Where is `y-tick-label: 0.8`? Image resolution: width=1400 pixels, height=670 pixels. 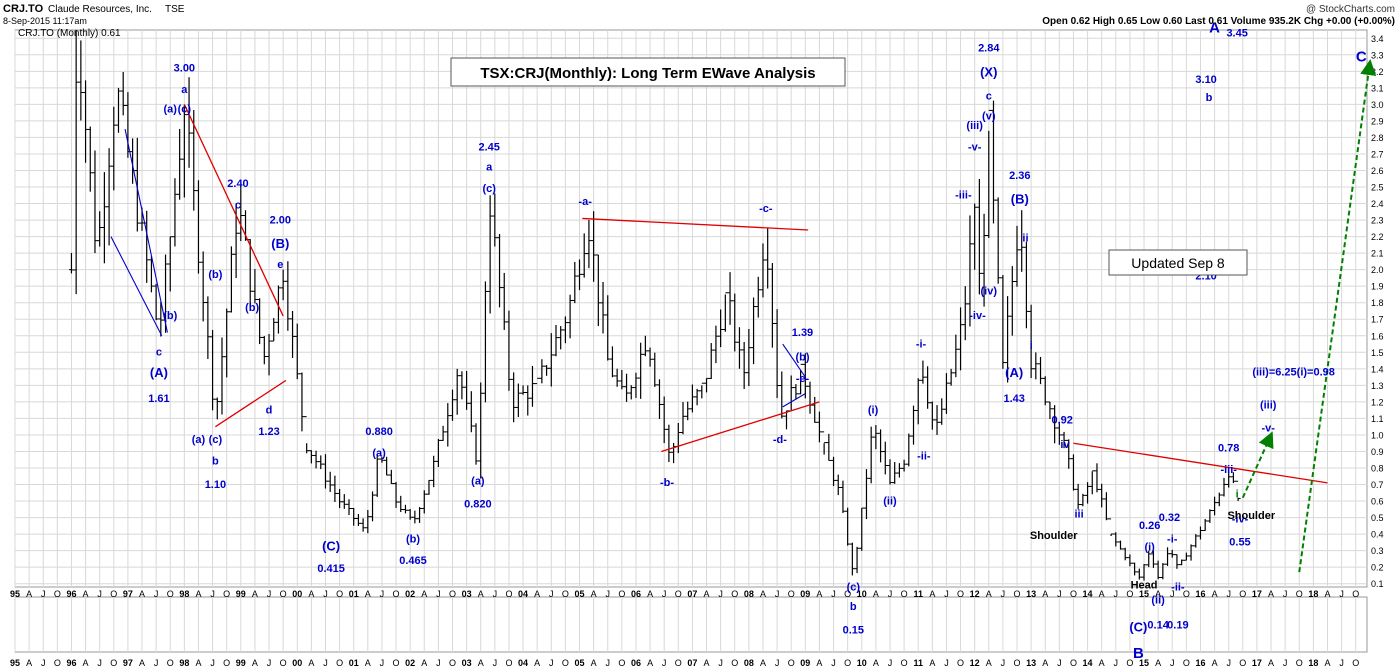
y-tick-label: 0.8 is located at coordinates (1377, 468).